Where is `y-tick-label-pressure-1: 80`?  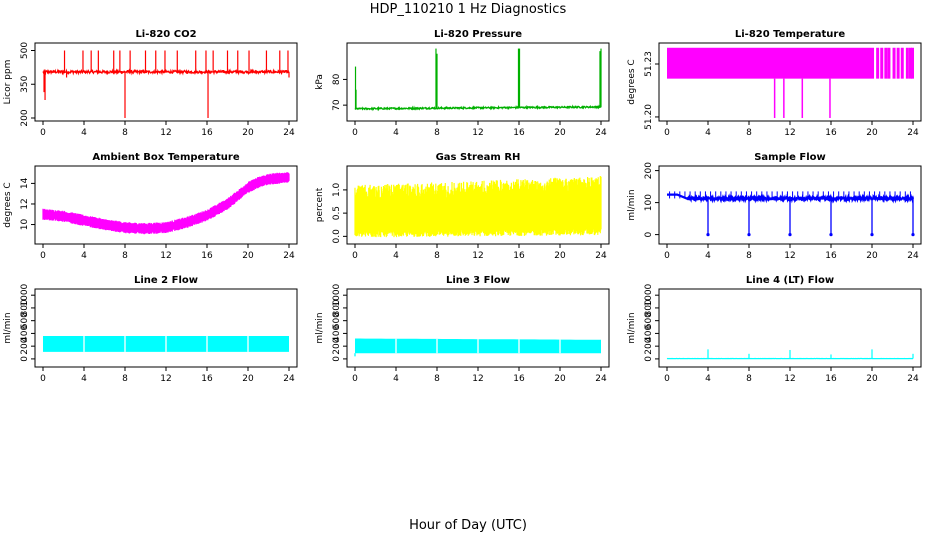
y-tick-label-pressure-1: 80 is located at coordinates (337, 79).